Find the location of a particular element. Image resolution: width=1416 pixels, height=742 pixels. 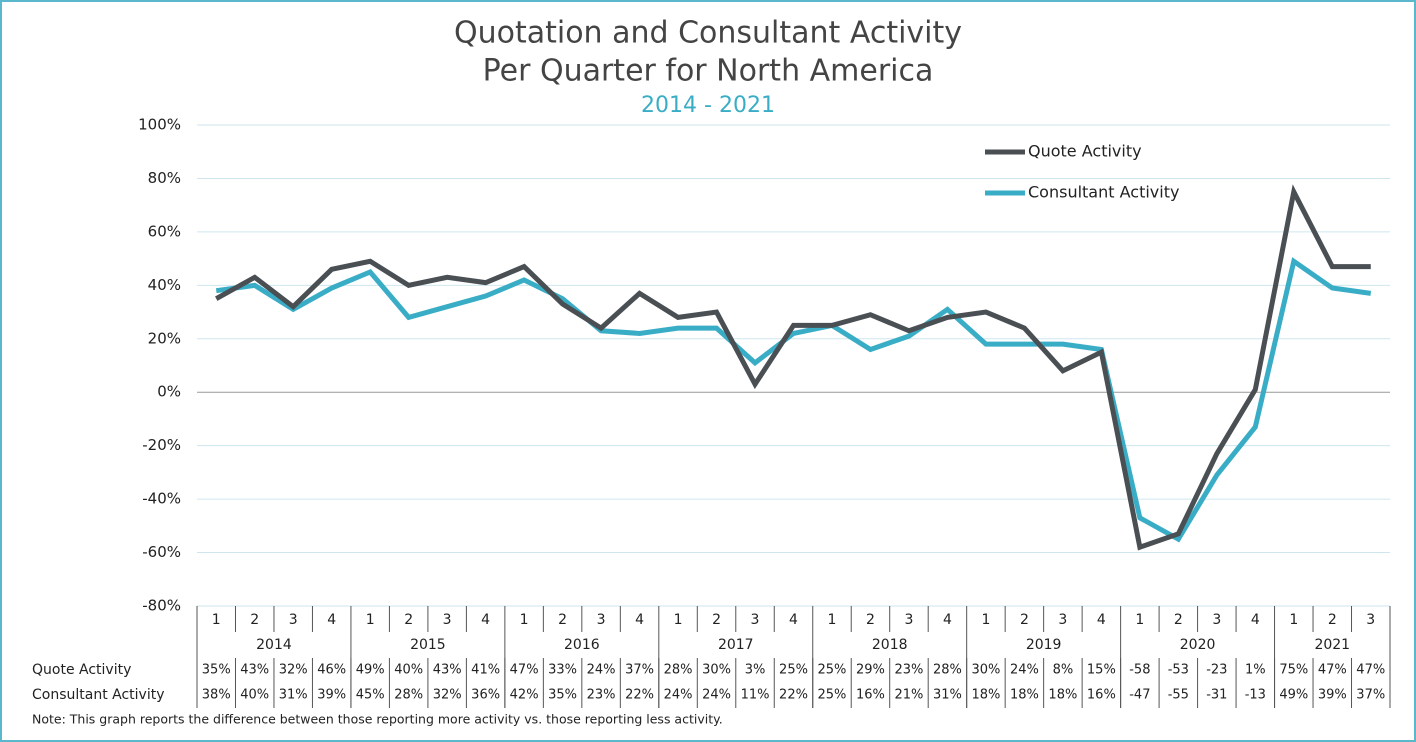

y-tick-label: 0% is located at coordinates (169, 392).